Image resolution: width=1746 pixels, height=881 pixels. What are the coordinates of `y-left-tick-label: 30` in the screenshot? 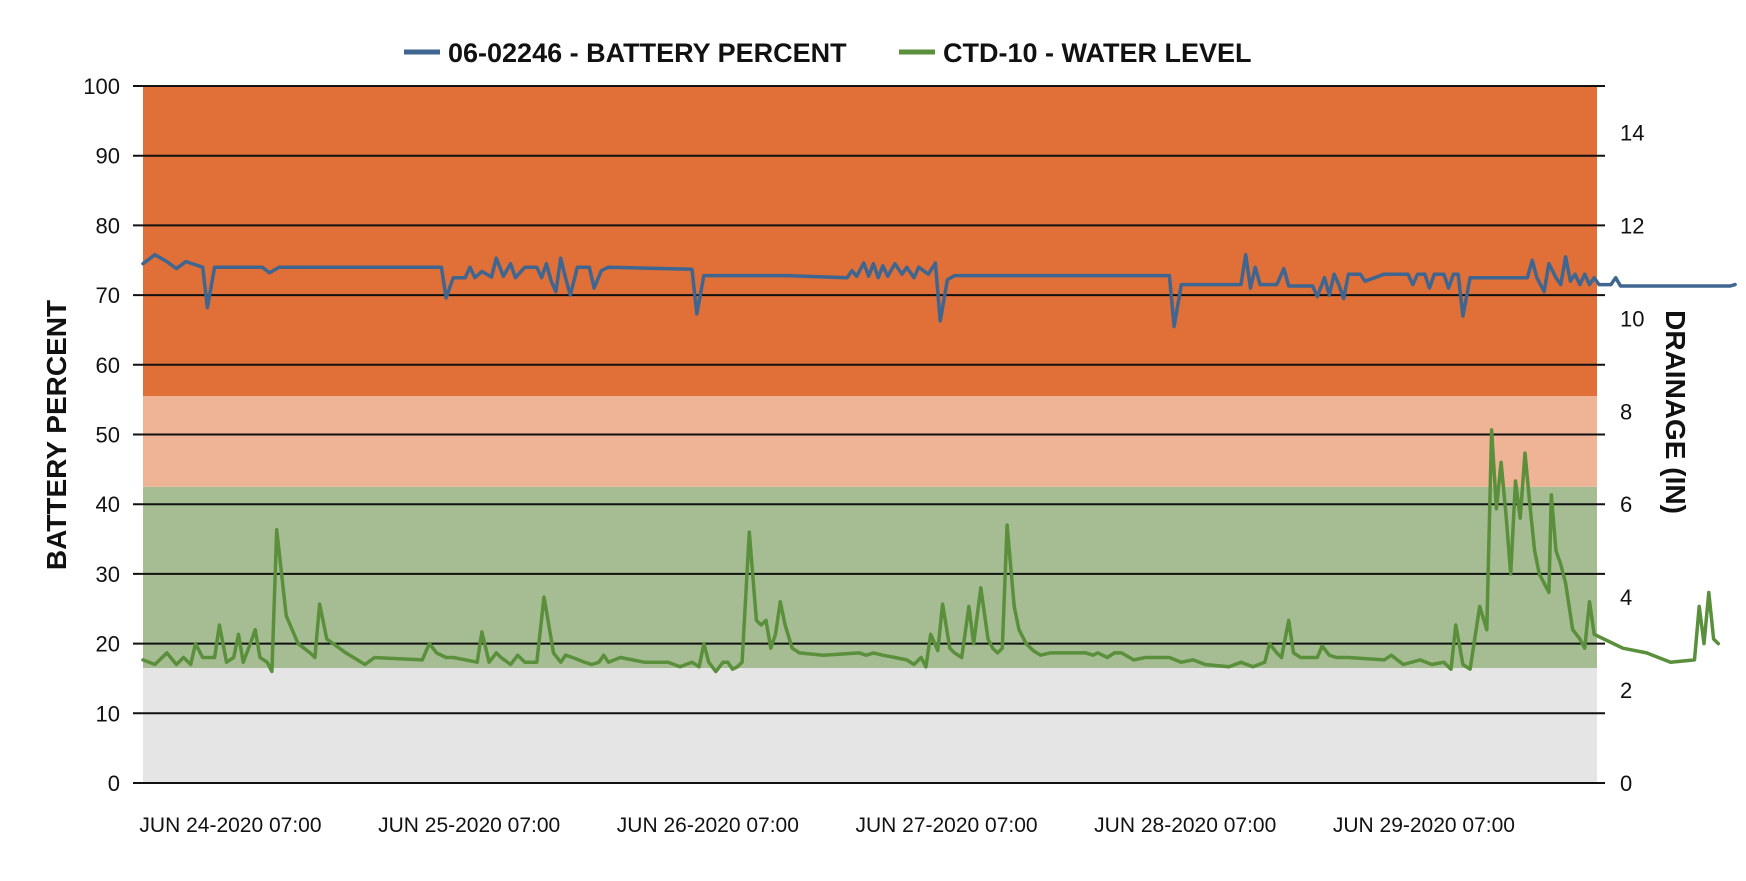 It's located at (108, 574).